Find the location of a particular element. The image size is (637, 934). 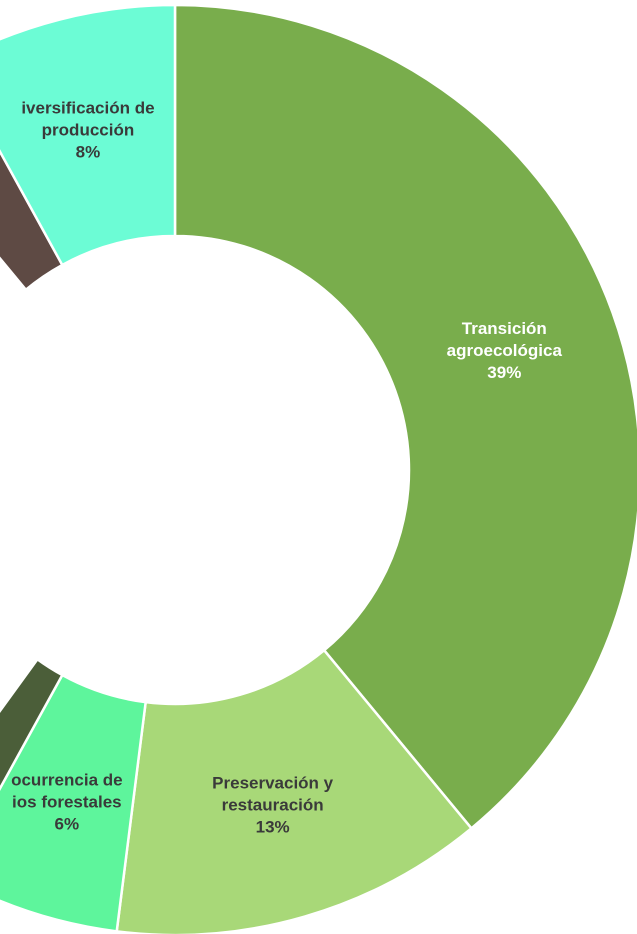

value-label: 39% is located at coordinates (504, 372).